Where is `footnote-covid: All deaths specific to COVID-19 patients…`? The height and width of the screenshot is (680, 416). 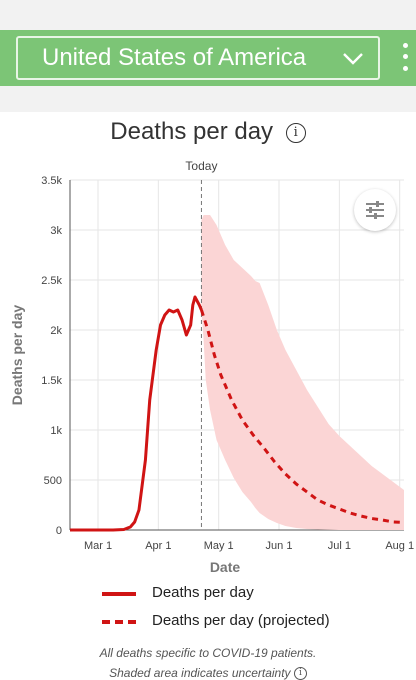 footnote-covid: All deaths specific to COVID-19 patients… is located at coordinates (208, 653).